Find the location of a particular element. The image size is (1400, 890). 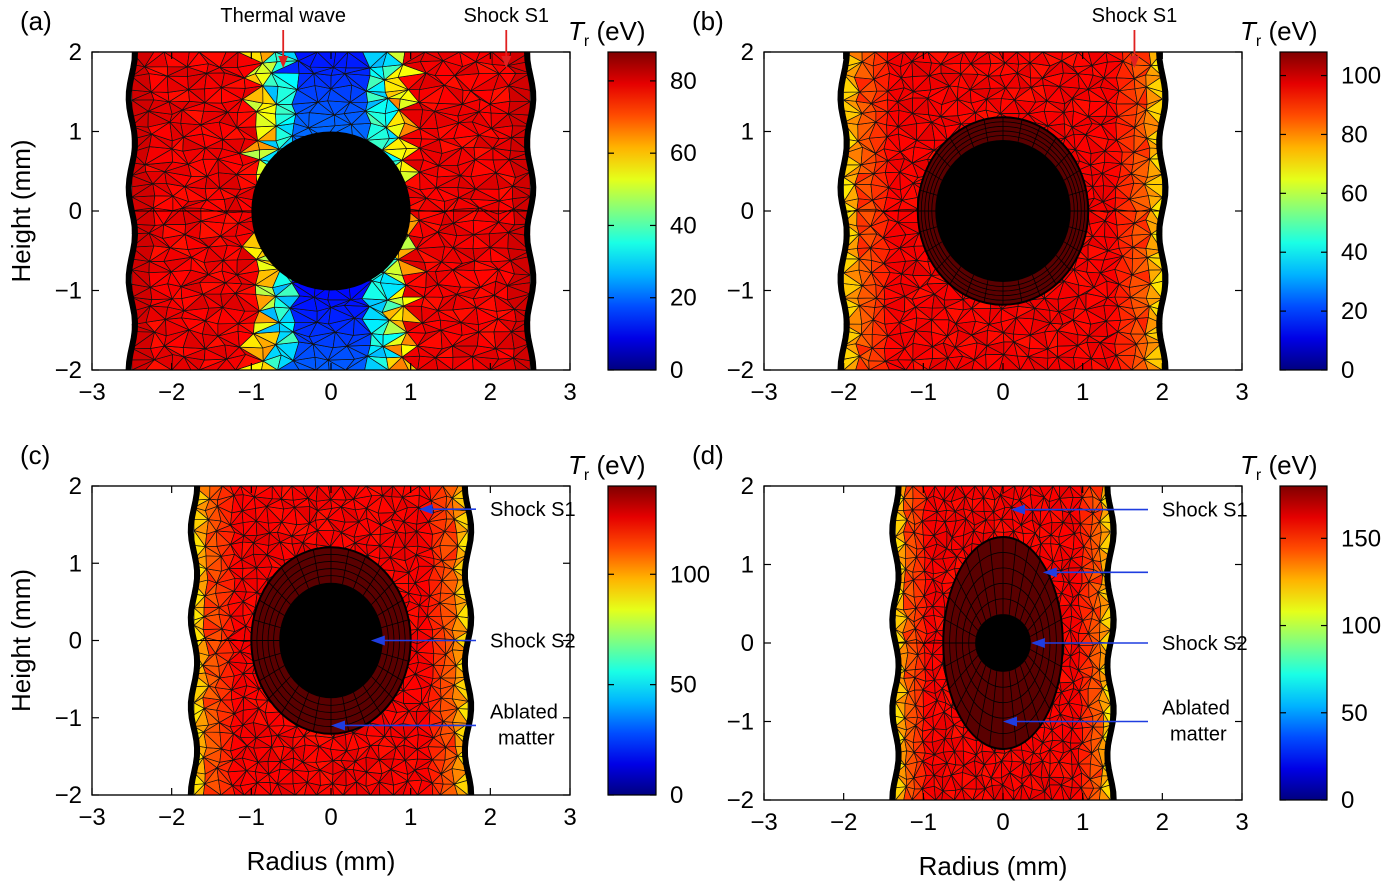

colorbar-tick-label: 80 is located at coordinates (683, 81).